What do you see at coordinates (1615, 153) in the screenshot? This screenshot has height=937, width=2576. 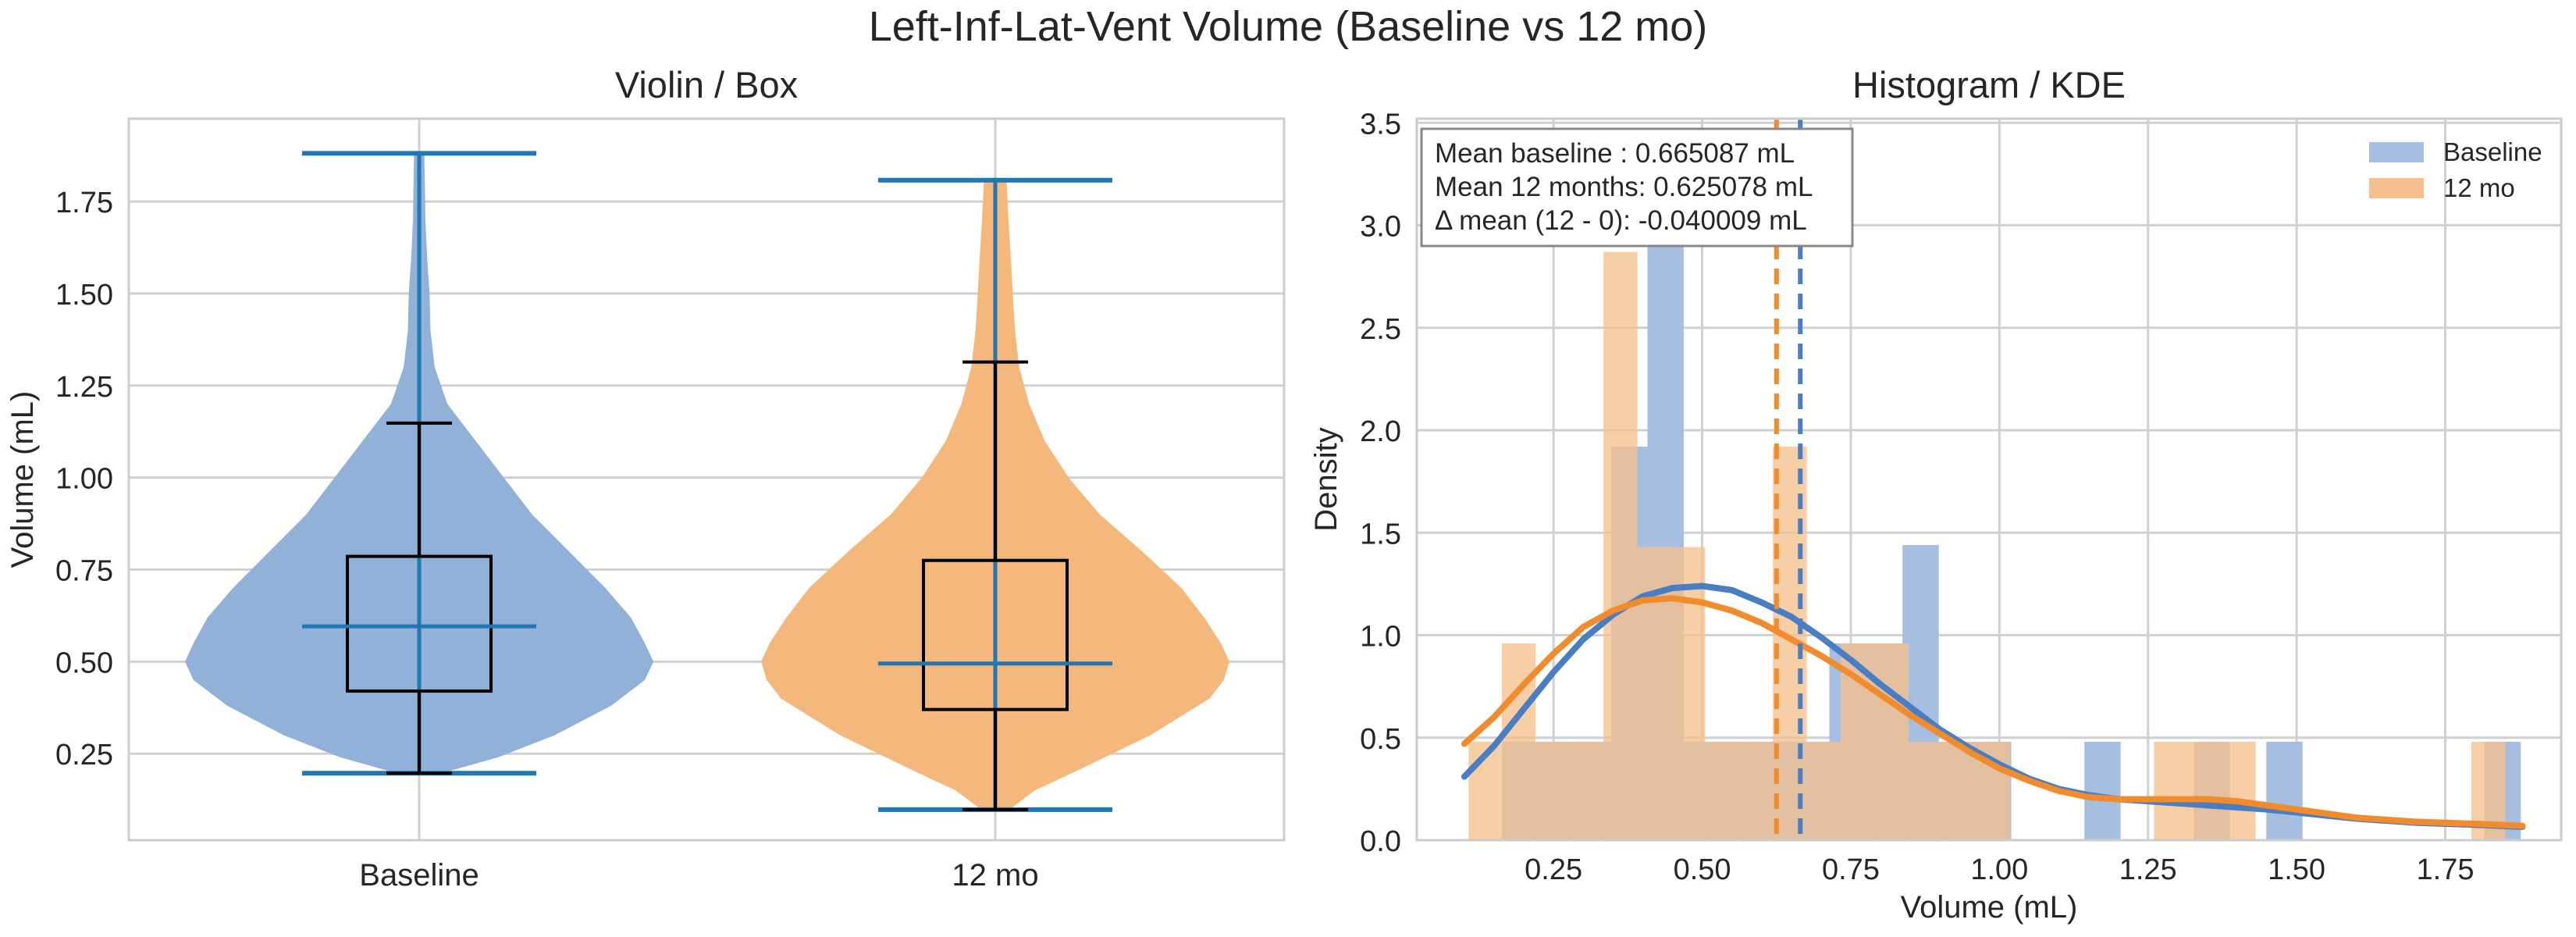 I see `stats-line-mean-baseline: Mean baseline : 0.665087 mL` at bounding box center [1615, 153].